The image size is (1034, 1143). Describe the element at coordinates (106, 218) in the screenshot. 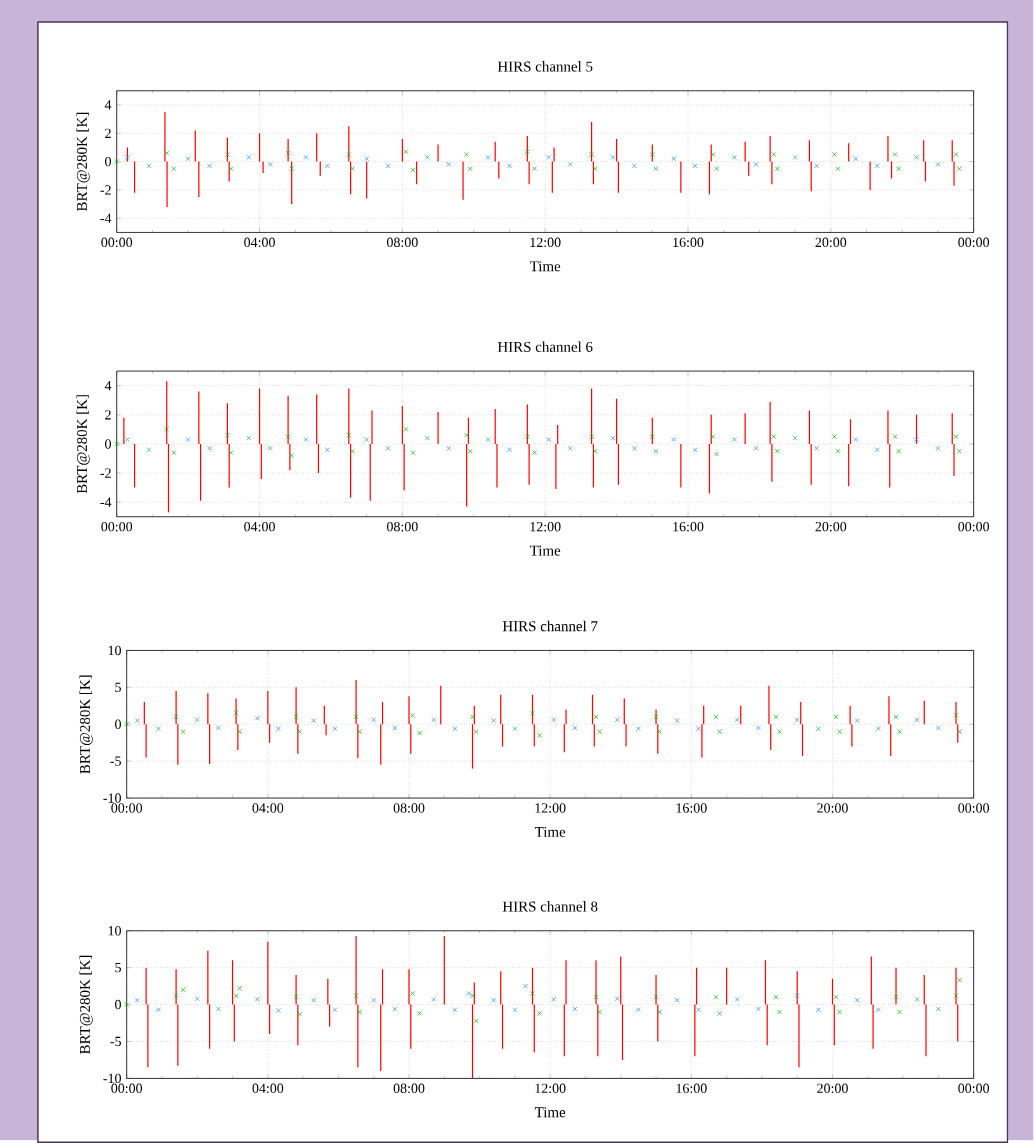

I see `y-tick-label: -4` at that location.